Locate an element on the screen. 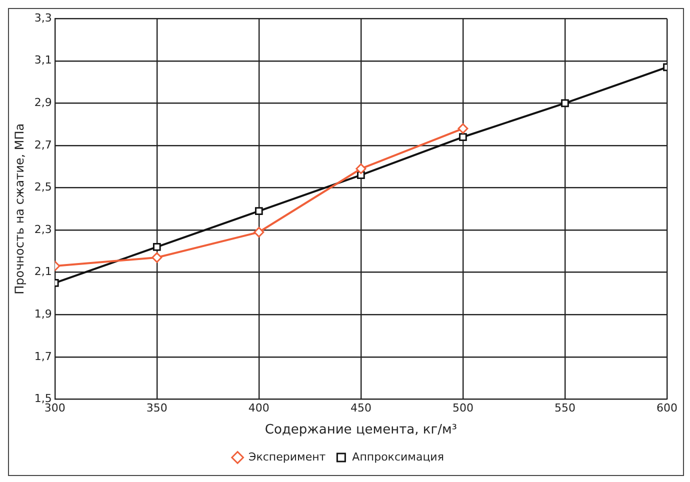 The image size is (690, 482). legend-label: Эксперимент is located at coordinates (287, 457).